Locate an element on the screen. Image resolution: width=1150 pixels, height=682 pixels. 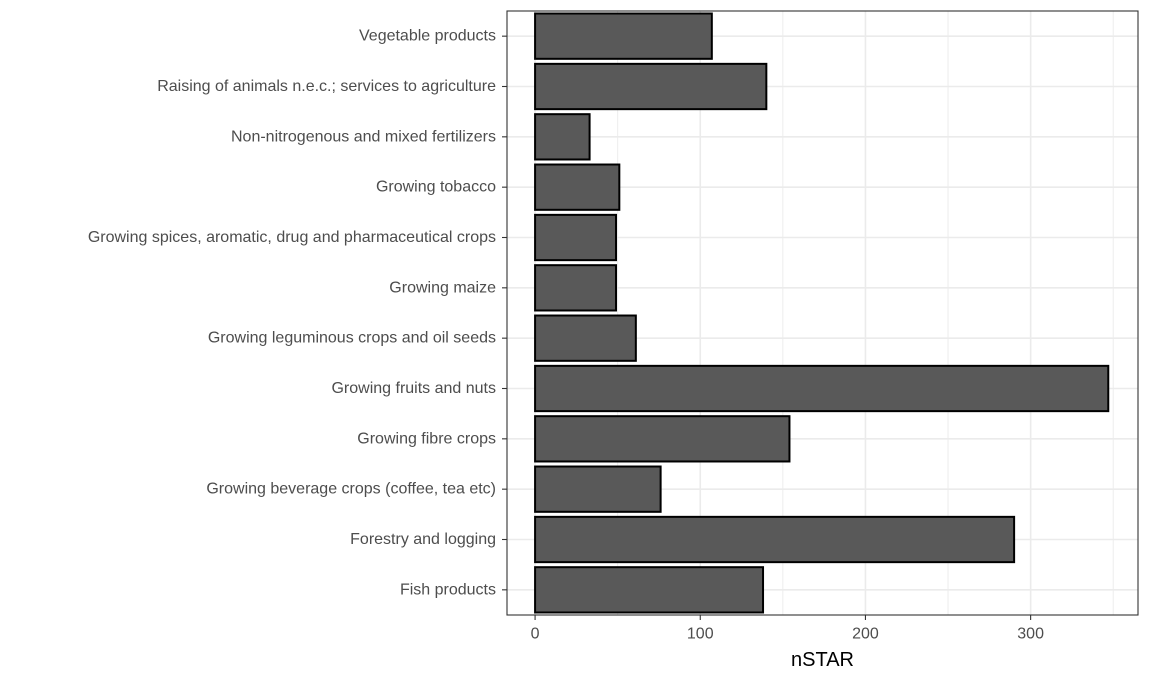
x-tick-label: 300 is located at coordinates (1030, 634).